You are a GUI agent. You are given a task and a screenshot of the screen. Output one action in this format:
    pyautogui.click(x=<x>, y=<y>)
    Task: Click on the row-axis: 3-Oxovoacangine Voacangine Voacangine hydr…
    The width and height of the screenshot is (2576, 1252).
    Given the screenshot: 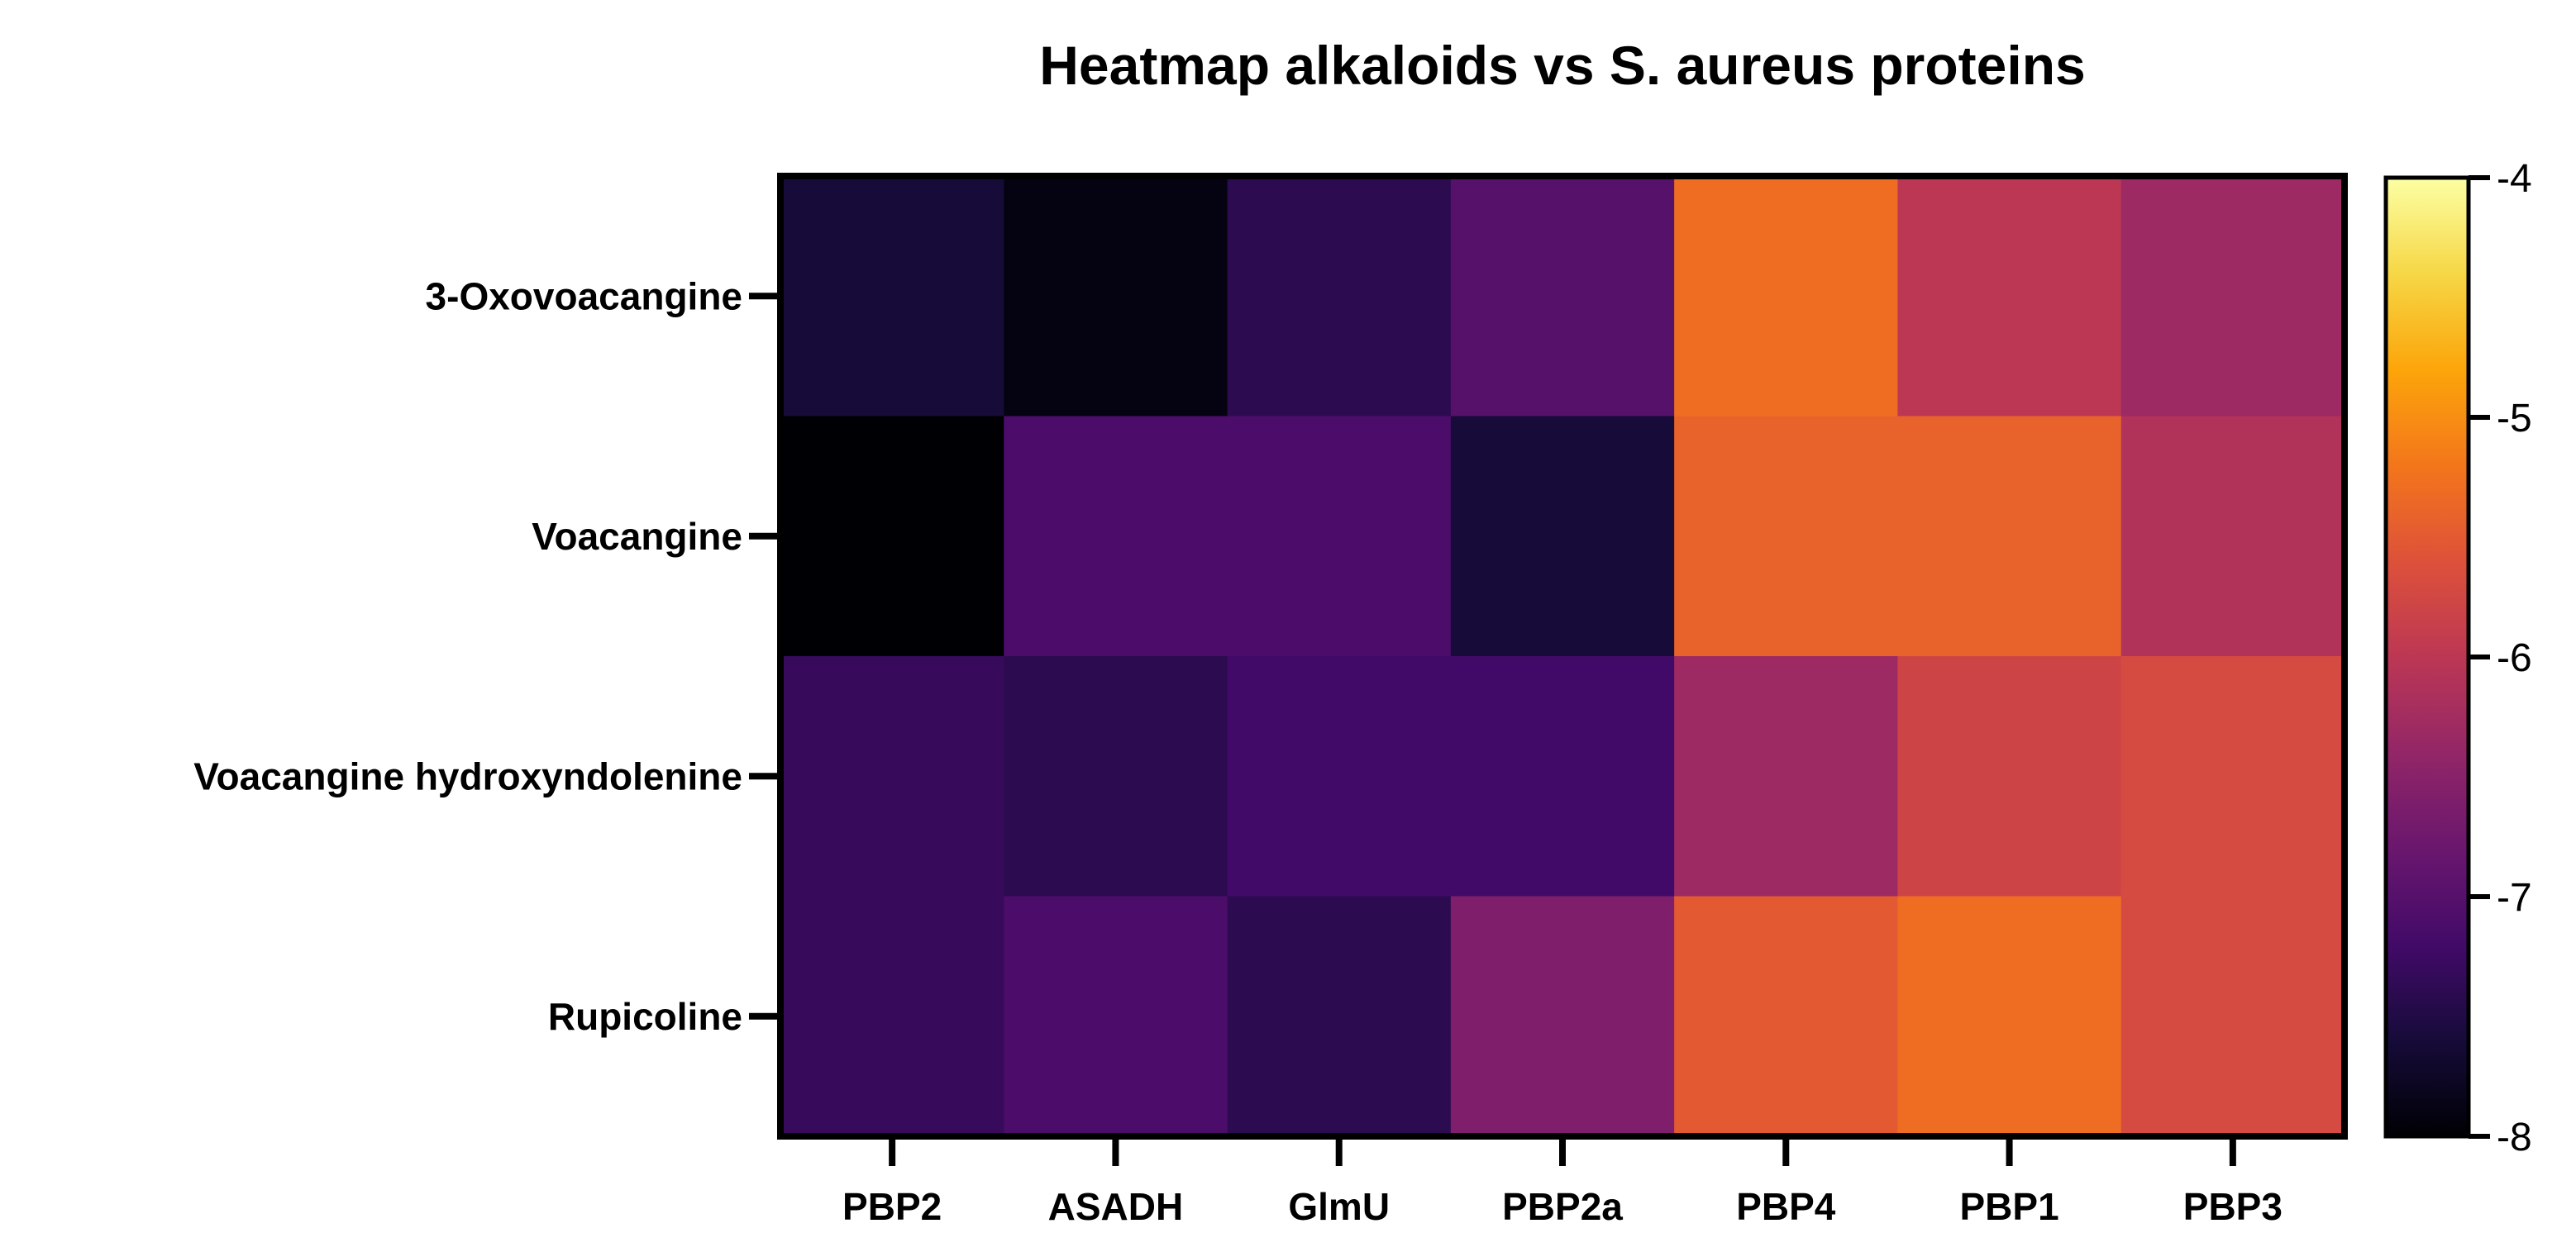 What is the action you would take?
    pyautogui.click(x=486, y=656)
    